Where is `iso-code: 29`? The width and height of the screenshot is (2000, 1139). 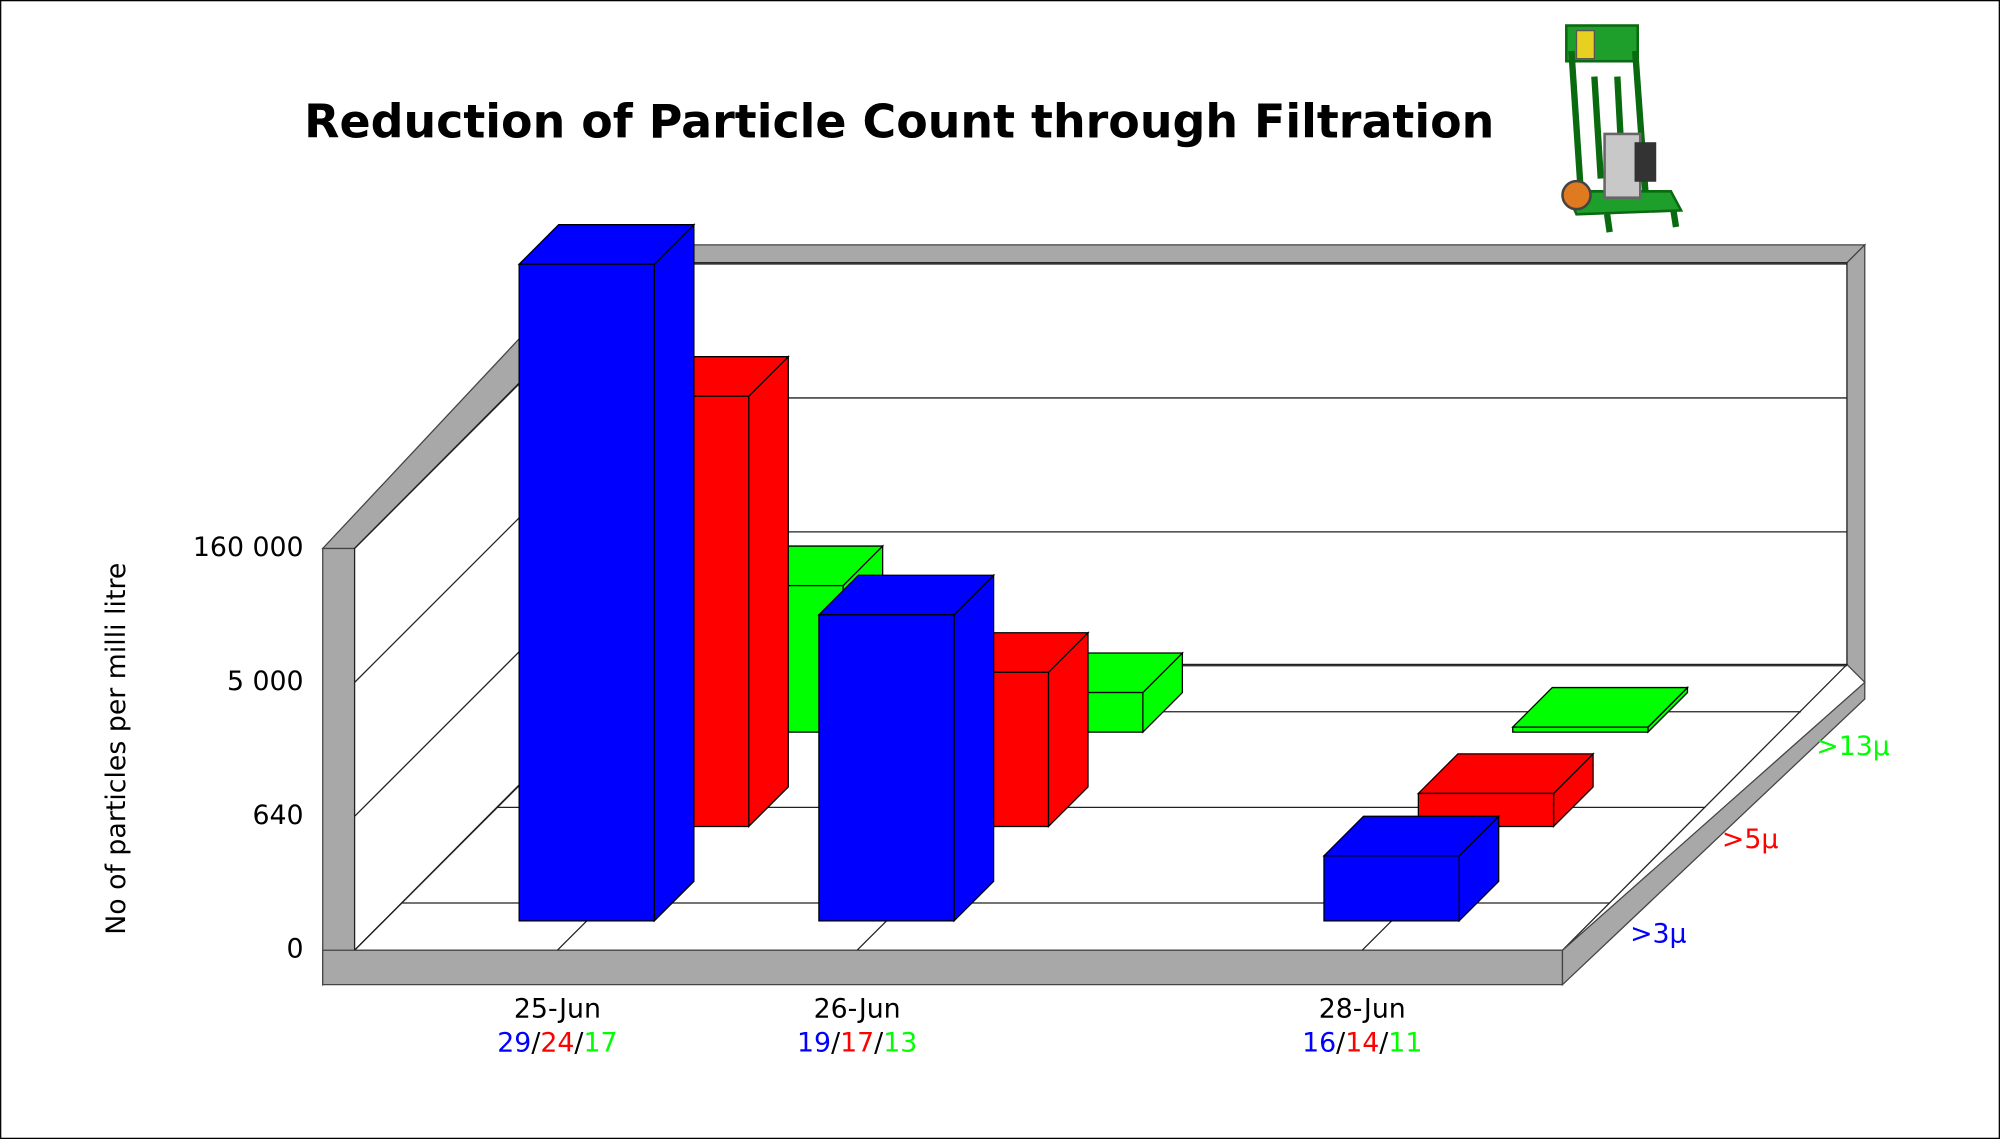
iso-code: 29 is located at coordinates (514, 1042).